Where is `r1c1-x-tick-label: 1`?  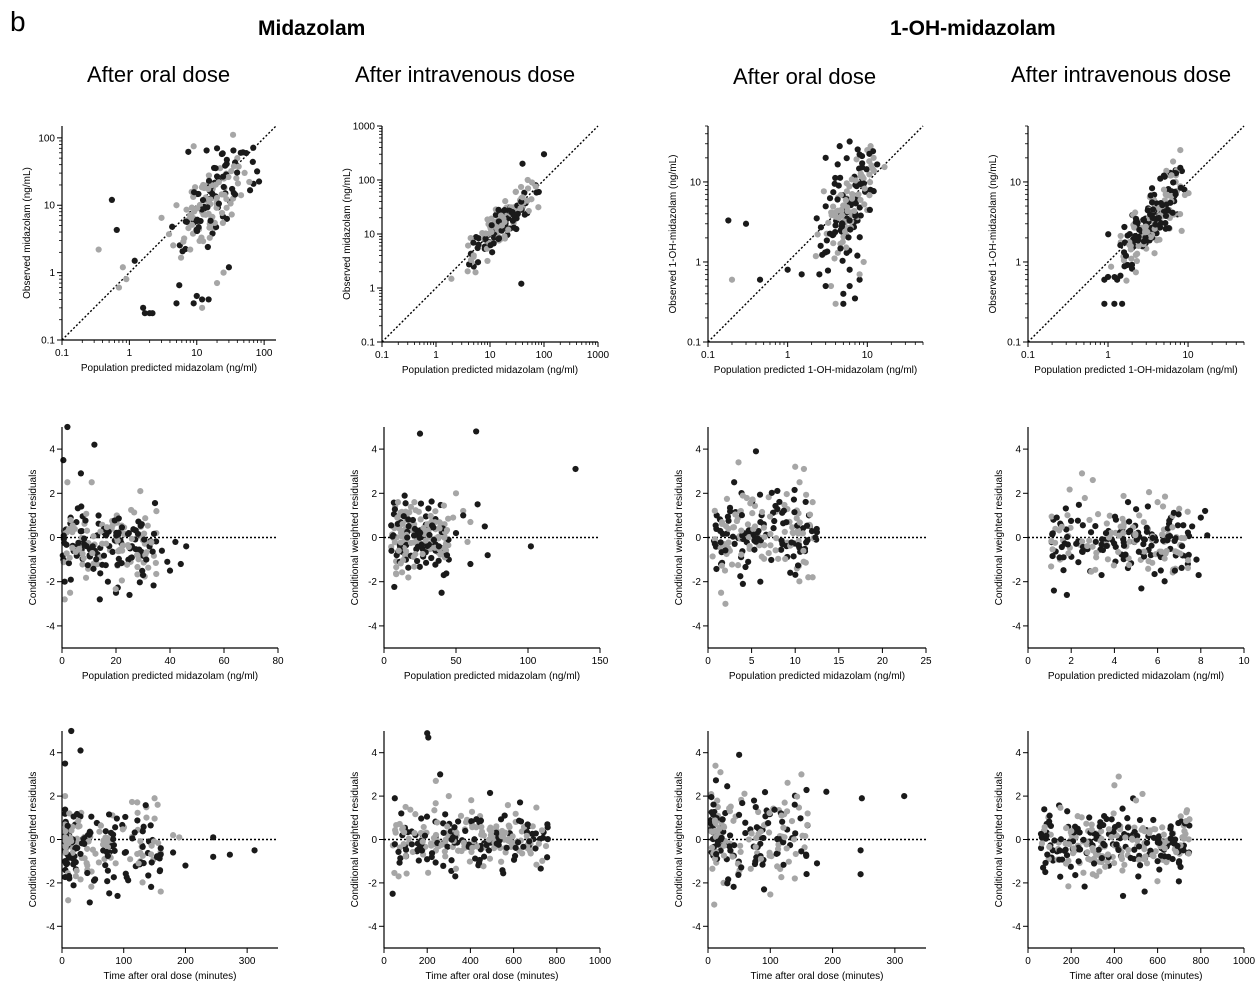
r1c1-x-tick-label: 1 is located at coordinates (130, 353).